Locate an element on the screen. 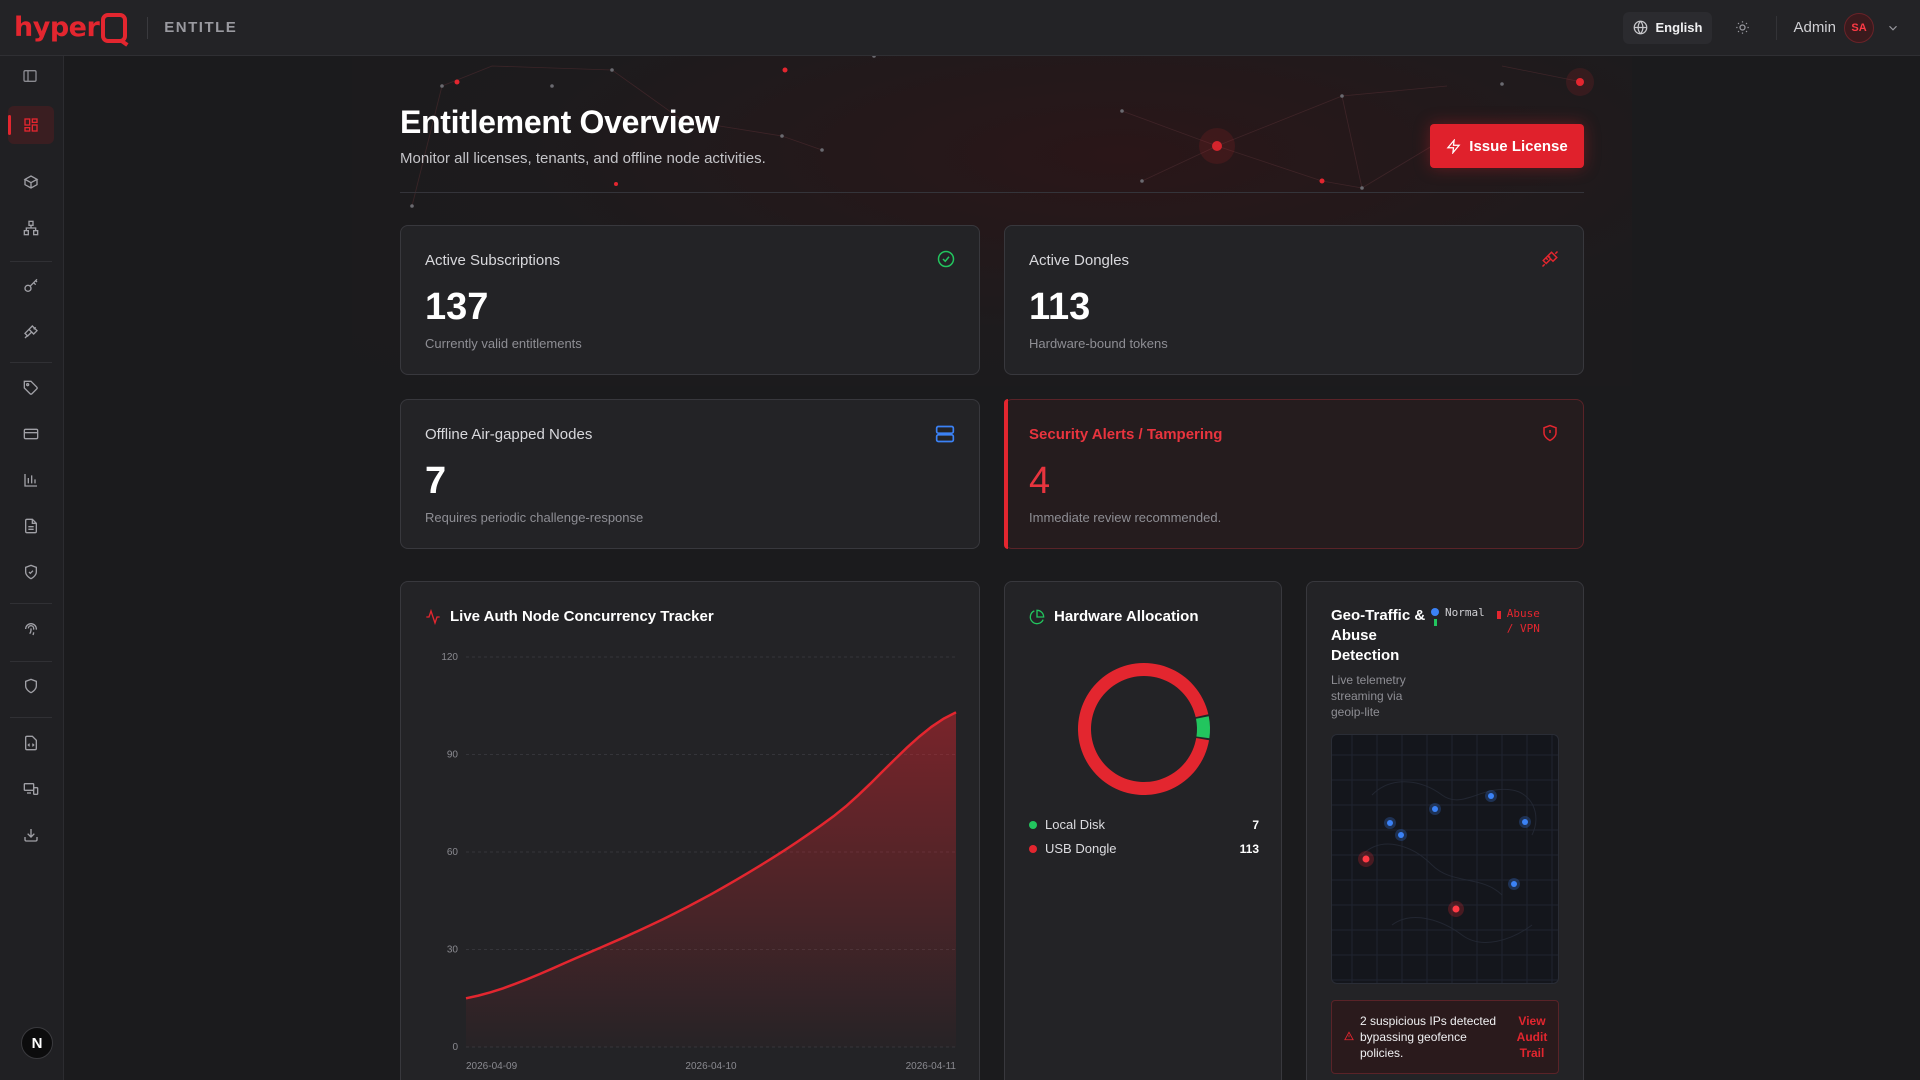 Image resolution: width=1920 pixels, height=1080 pixels. legend-value: 7 is located at coordinates (1255, 824).